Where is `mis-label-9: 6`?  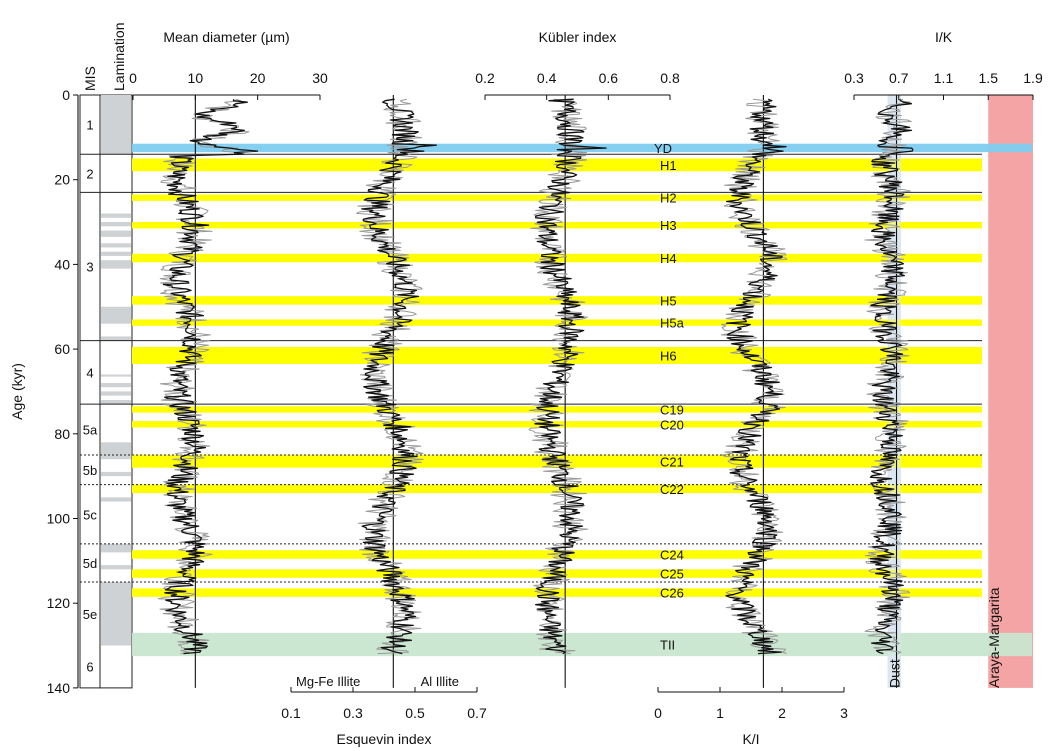 mis-label-9: 6 is located at coordinates (89, 667).